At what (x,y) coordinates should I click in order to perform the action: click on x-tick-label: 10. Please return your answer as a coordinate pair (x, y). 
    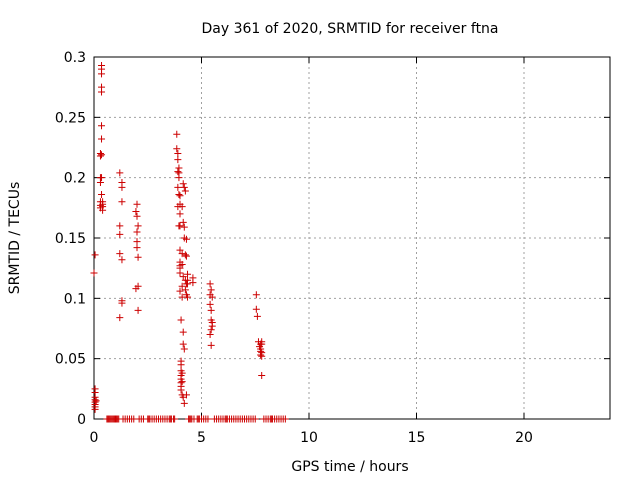
    Looking at the image, I should click on (309, 438).